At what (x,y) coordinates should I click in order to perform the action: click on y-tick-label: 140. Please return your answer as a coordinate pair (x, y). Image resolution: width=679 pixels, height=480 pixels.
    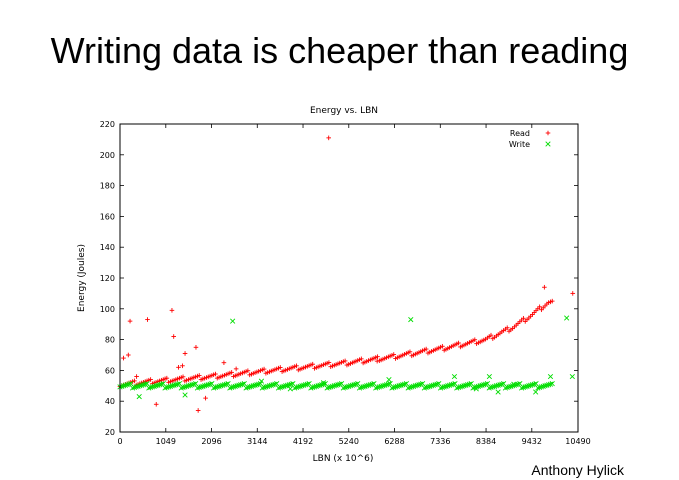
    Looking at the image, I should click on (107, 247).